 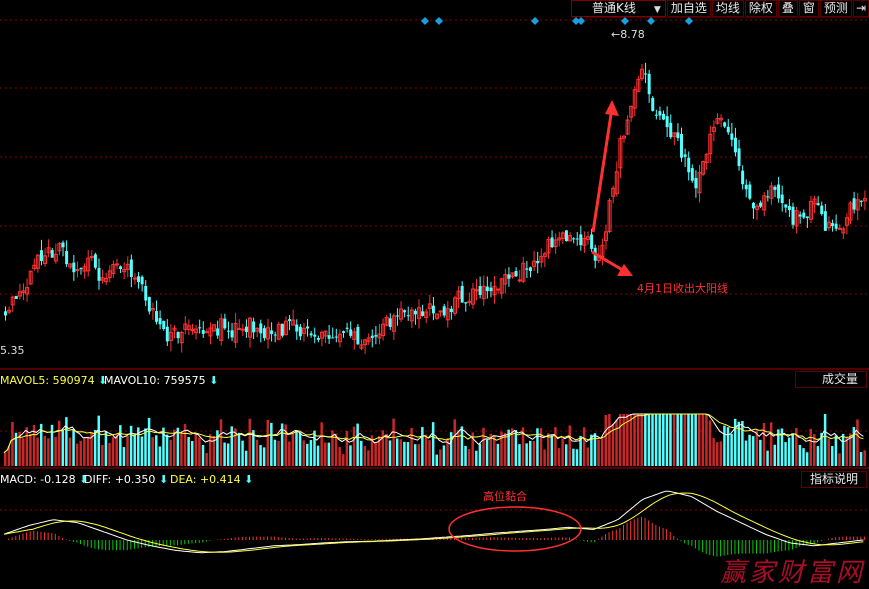 What do you see at coordinates (808, 8) in the screenshot?
I see `window-button: 窗` at bounding box center [808, 8].